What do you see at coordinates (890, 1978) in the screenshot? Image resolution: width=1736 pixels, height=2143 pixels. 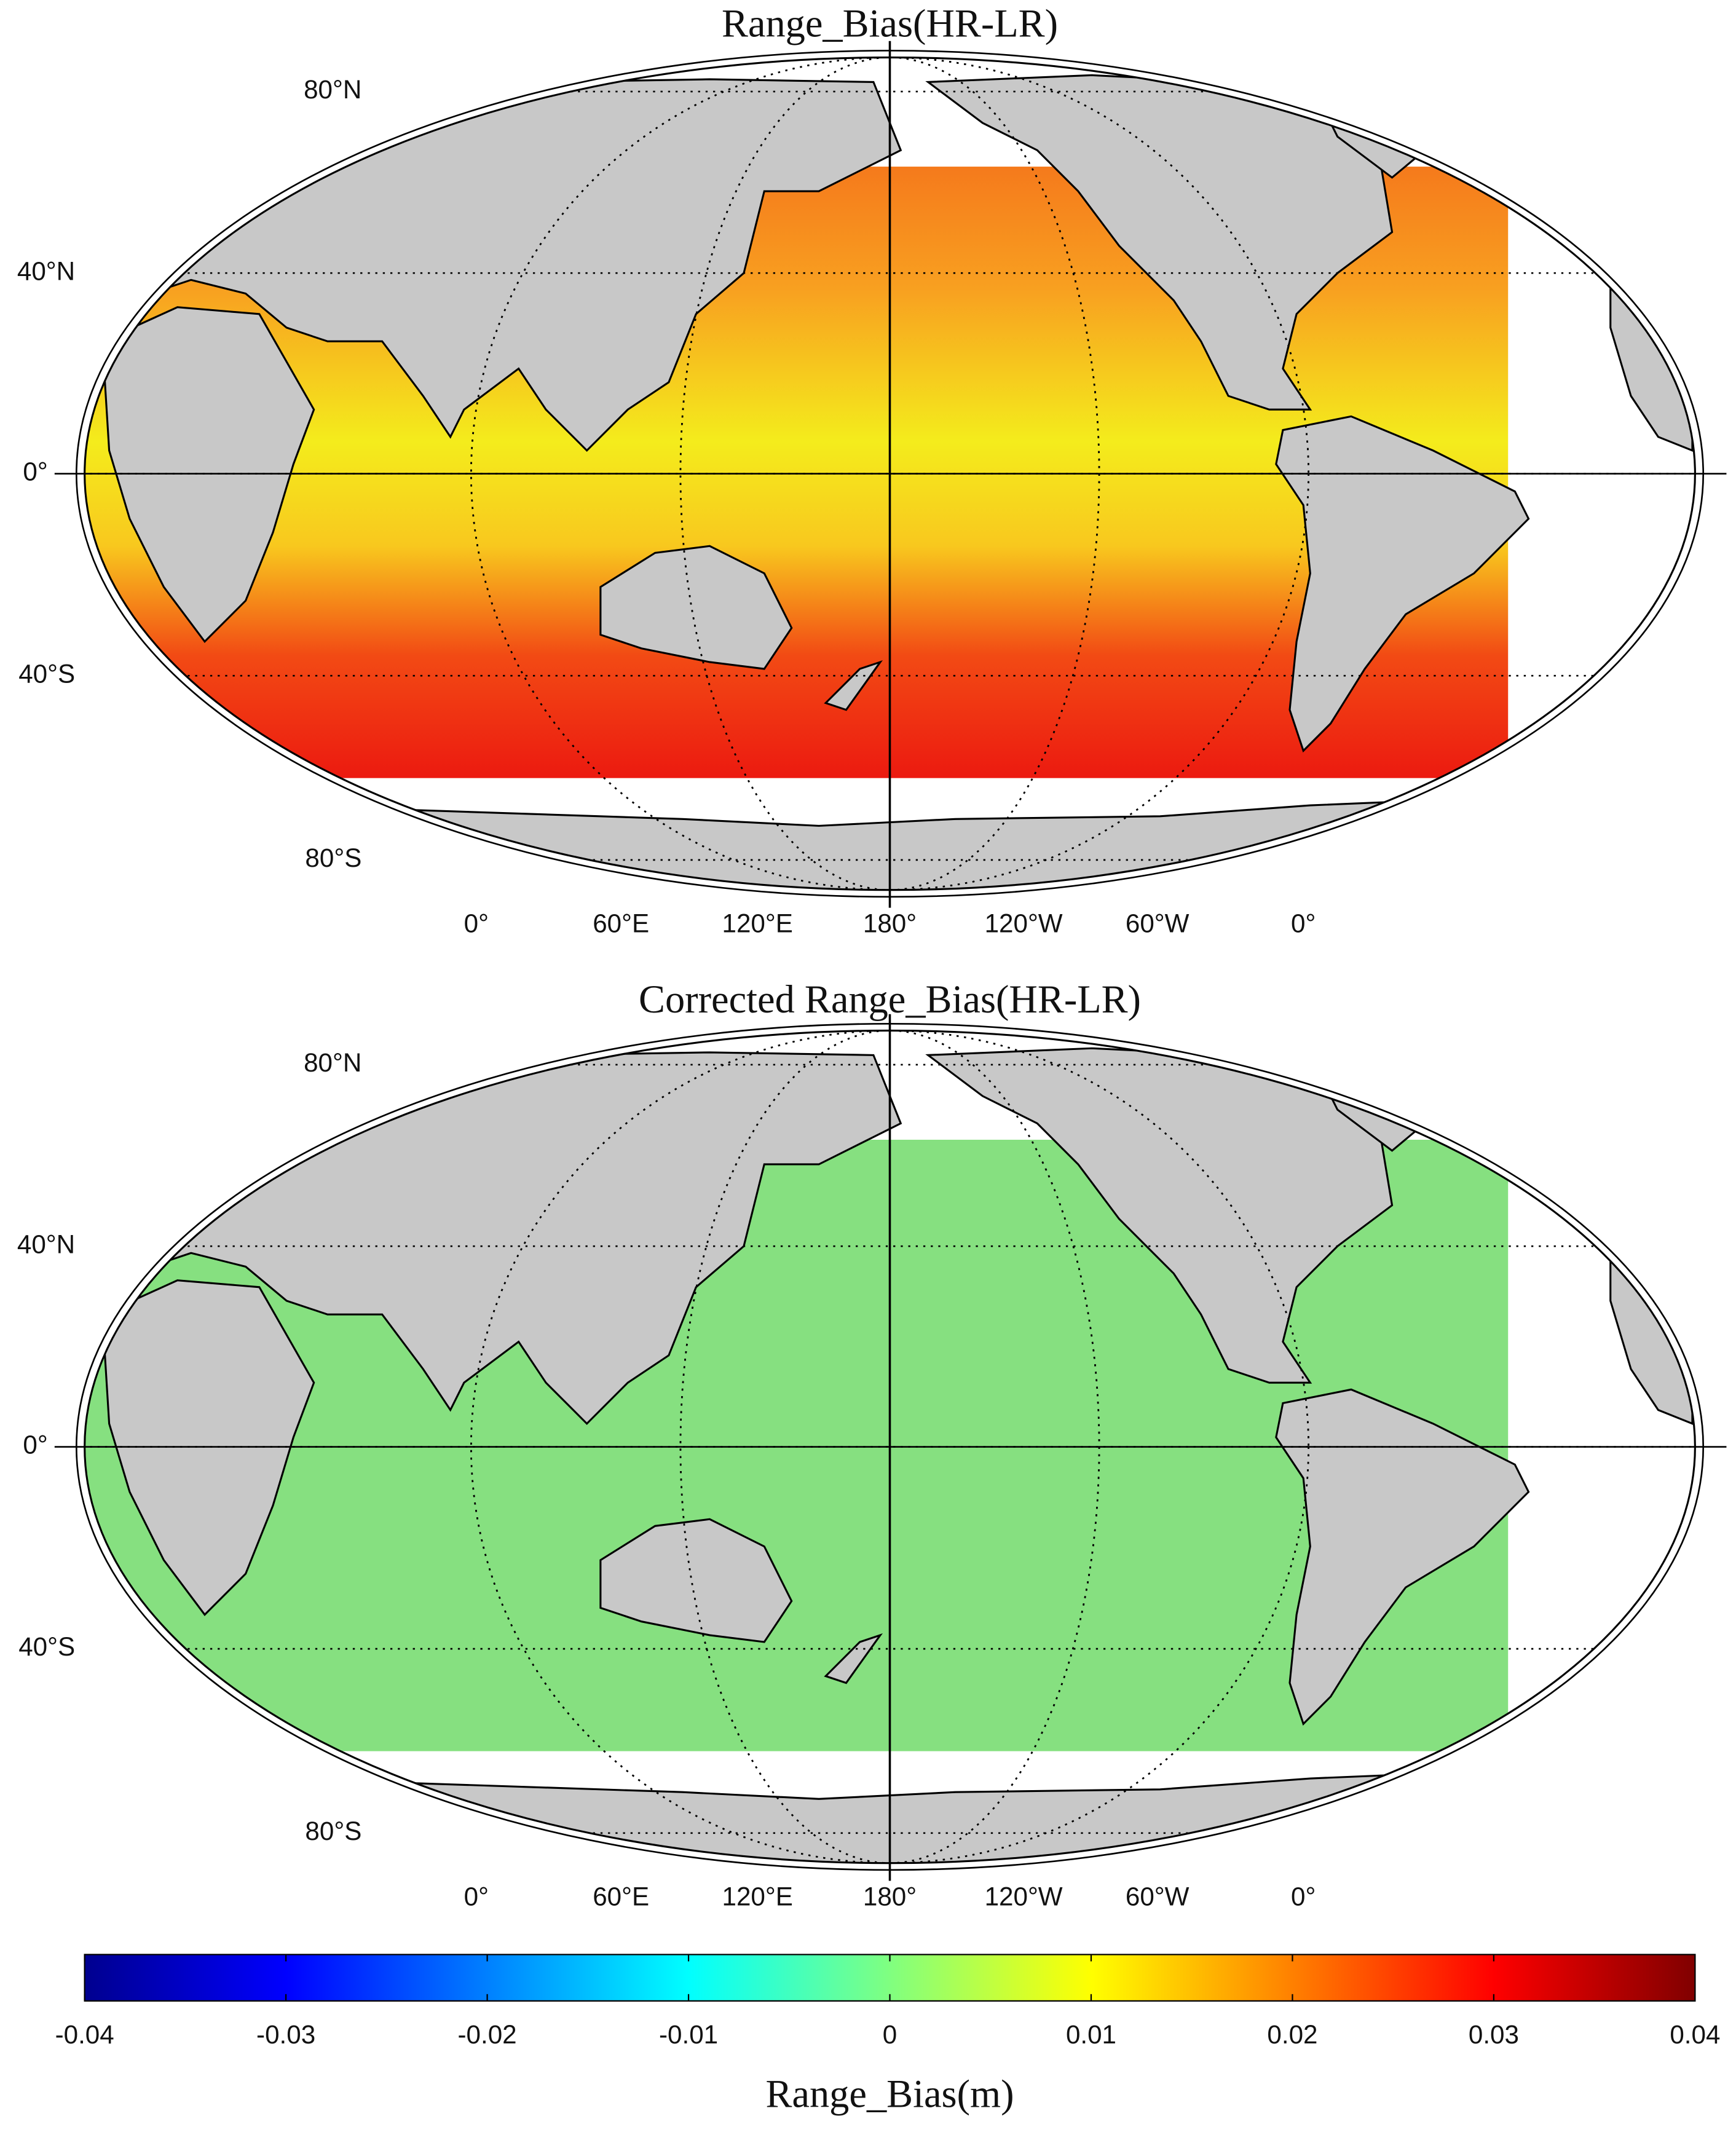 I see `colorbar` at bounding box center [890, 1978].